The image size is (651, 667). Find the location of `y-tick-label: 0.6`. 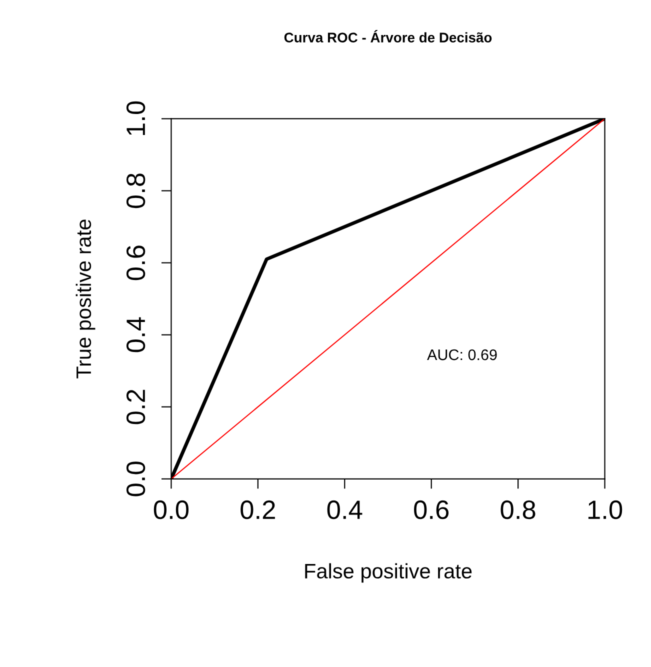

y-tick-label: 0.6 is located at coordinates (136, 263).